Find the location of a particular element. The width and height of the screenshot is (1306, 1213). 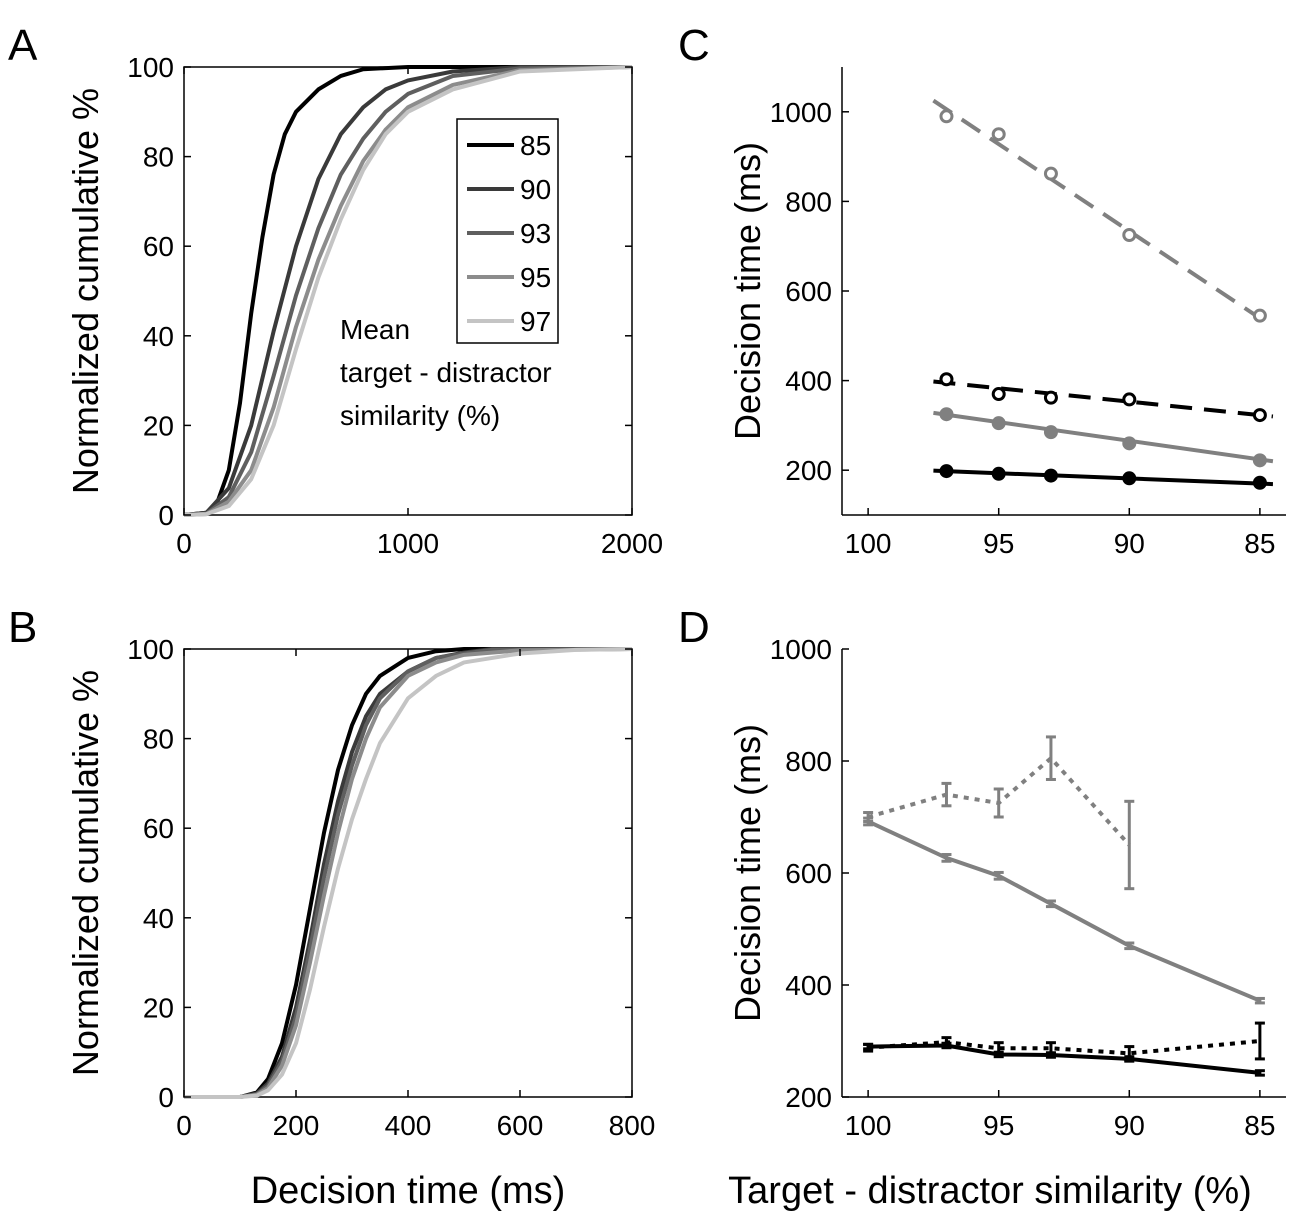

y-tick-label-d: 400 is located at coordinates (808, 985).